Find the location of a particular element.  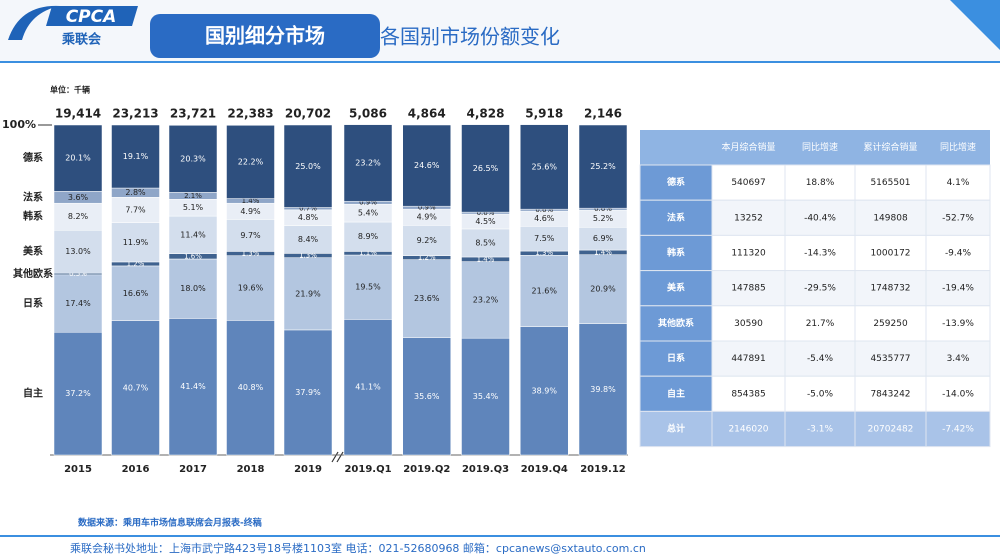

total-label: 22,383 is located at coordinates (250, 114).